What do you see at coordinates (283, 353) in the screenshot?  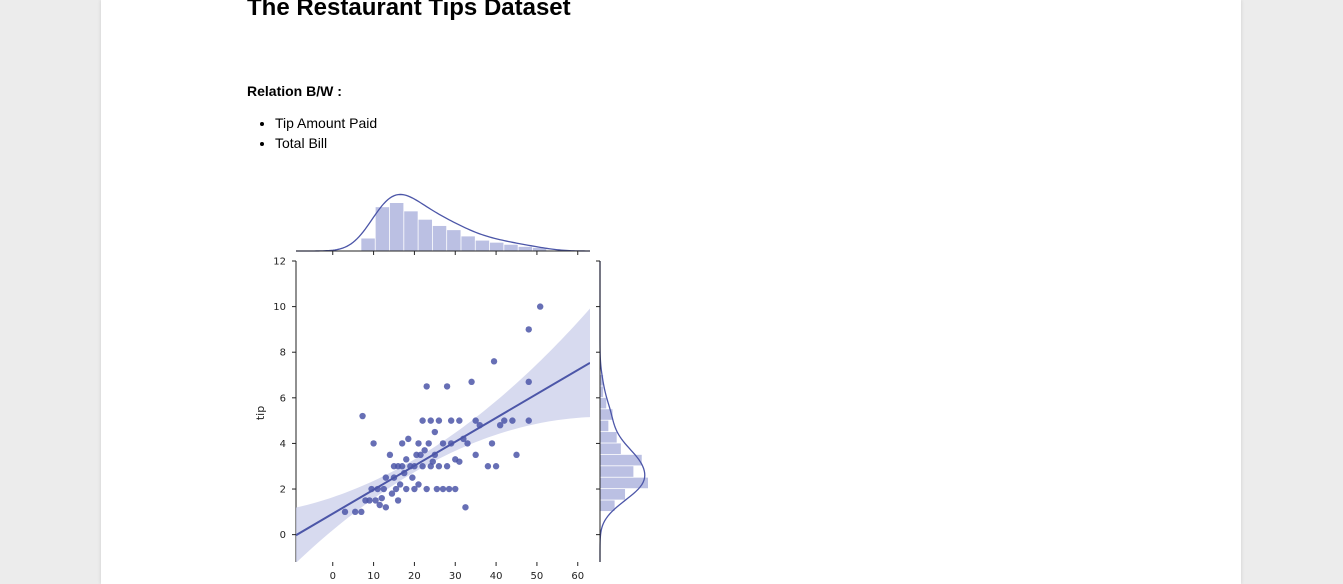 I see `y-tick-label: 8` at bounding box center [283, 353].